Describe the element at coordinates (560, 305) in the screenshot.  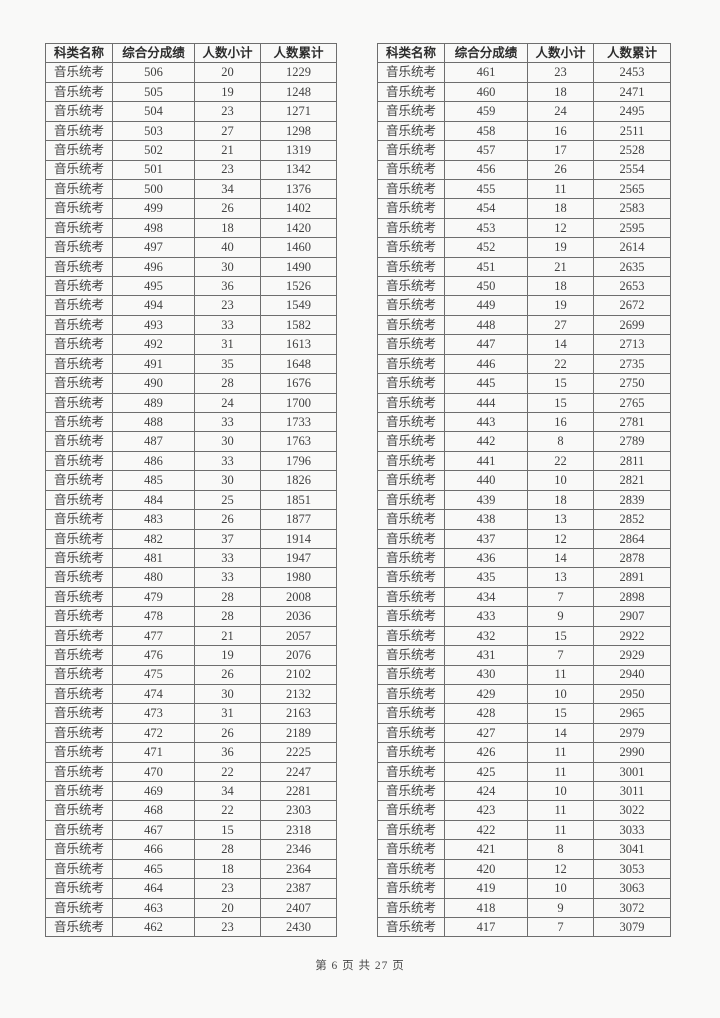
I see `table-cell: 19` at that location.